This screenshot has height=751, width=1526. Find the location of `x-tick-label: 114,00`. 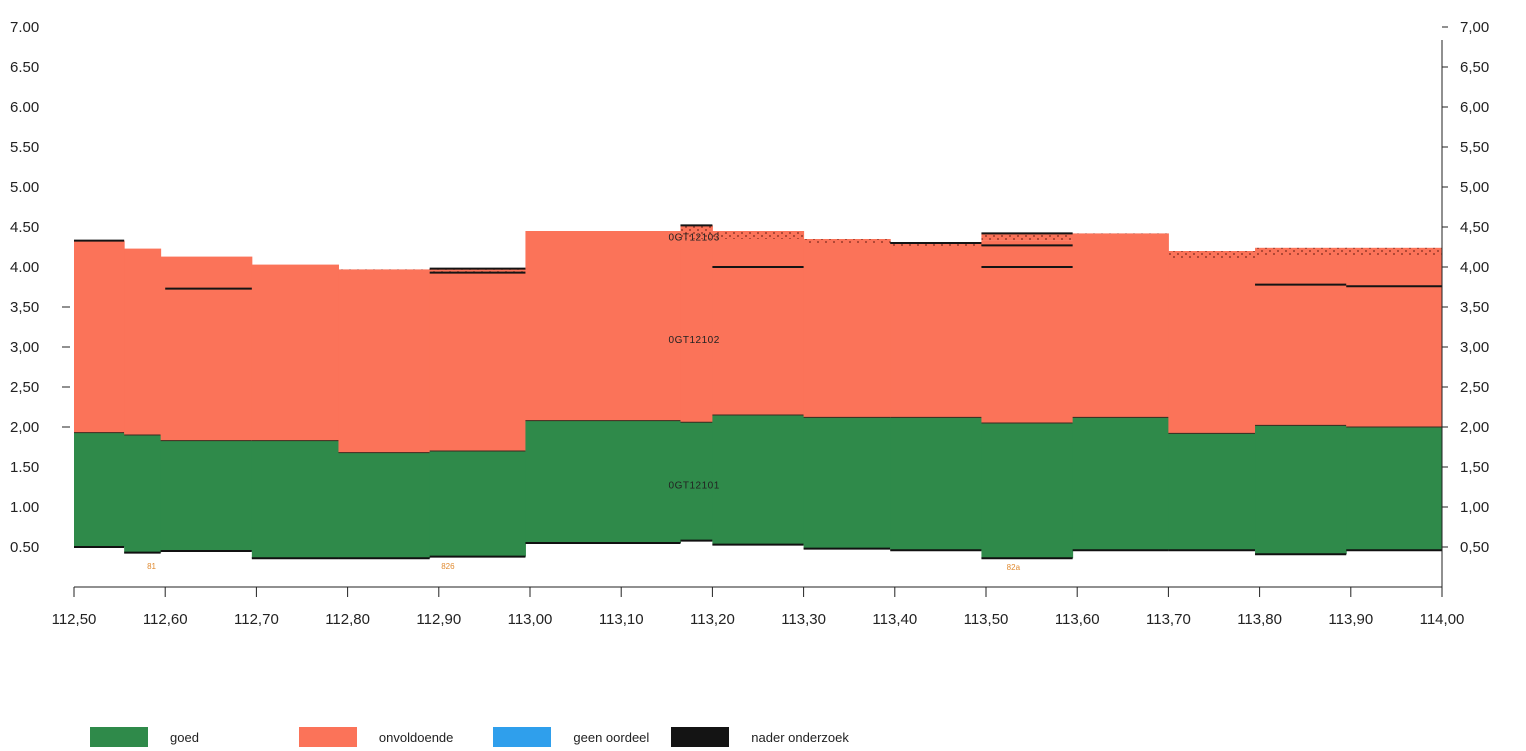

x-tick-label: 114,00 is located at coordinates (1442, 619).